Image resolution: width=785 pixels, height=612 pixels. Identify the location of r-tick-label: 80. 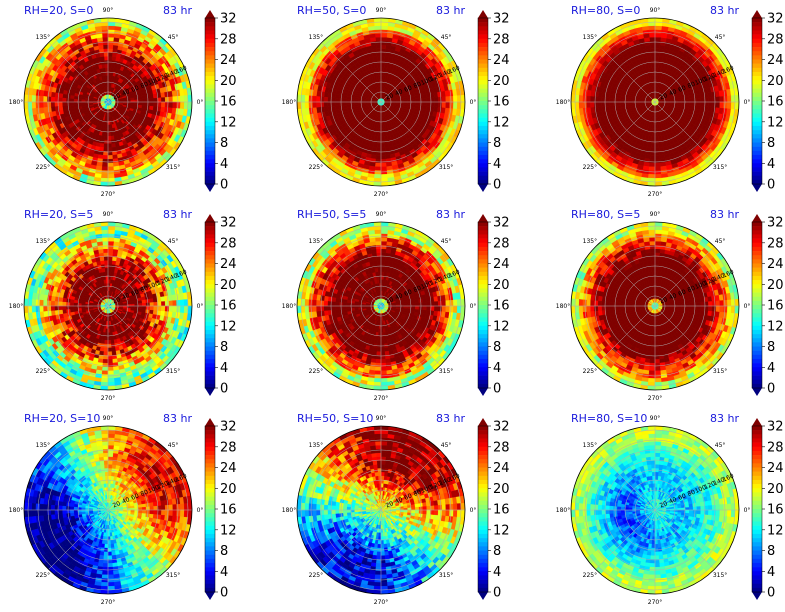
(145, 85).